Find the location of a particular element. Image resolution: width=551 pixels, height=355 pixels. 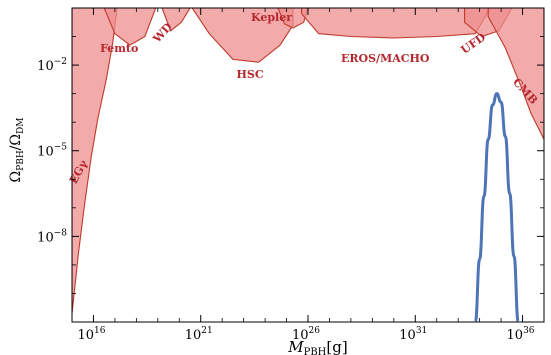

x-tick-label: 1021 is located at coordinates (199, 334).